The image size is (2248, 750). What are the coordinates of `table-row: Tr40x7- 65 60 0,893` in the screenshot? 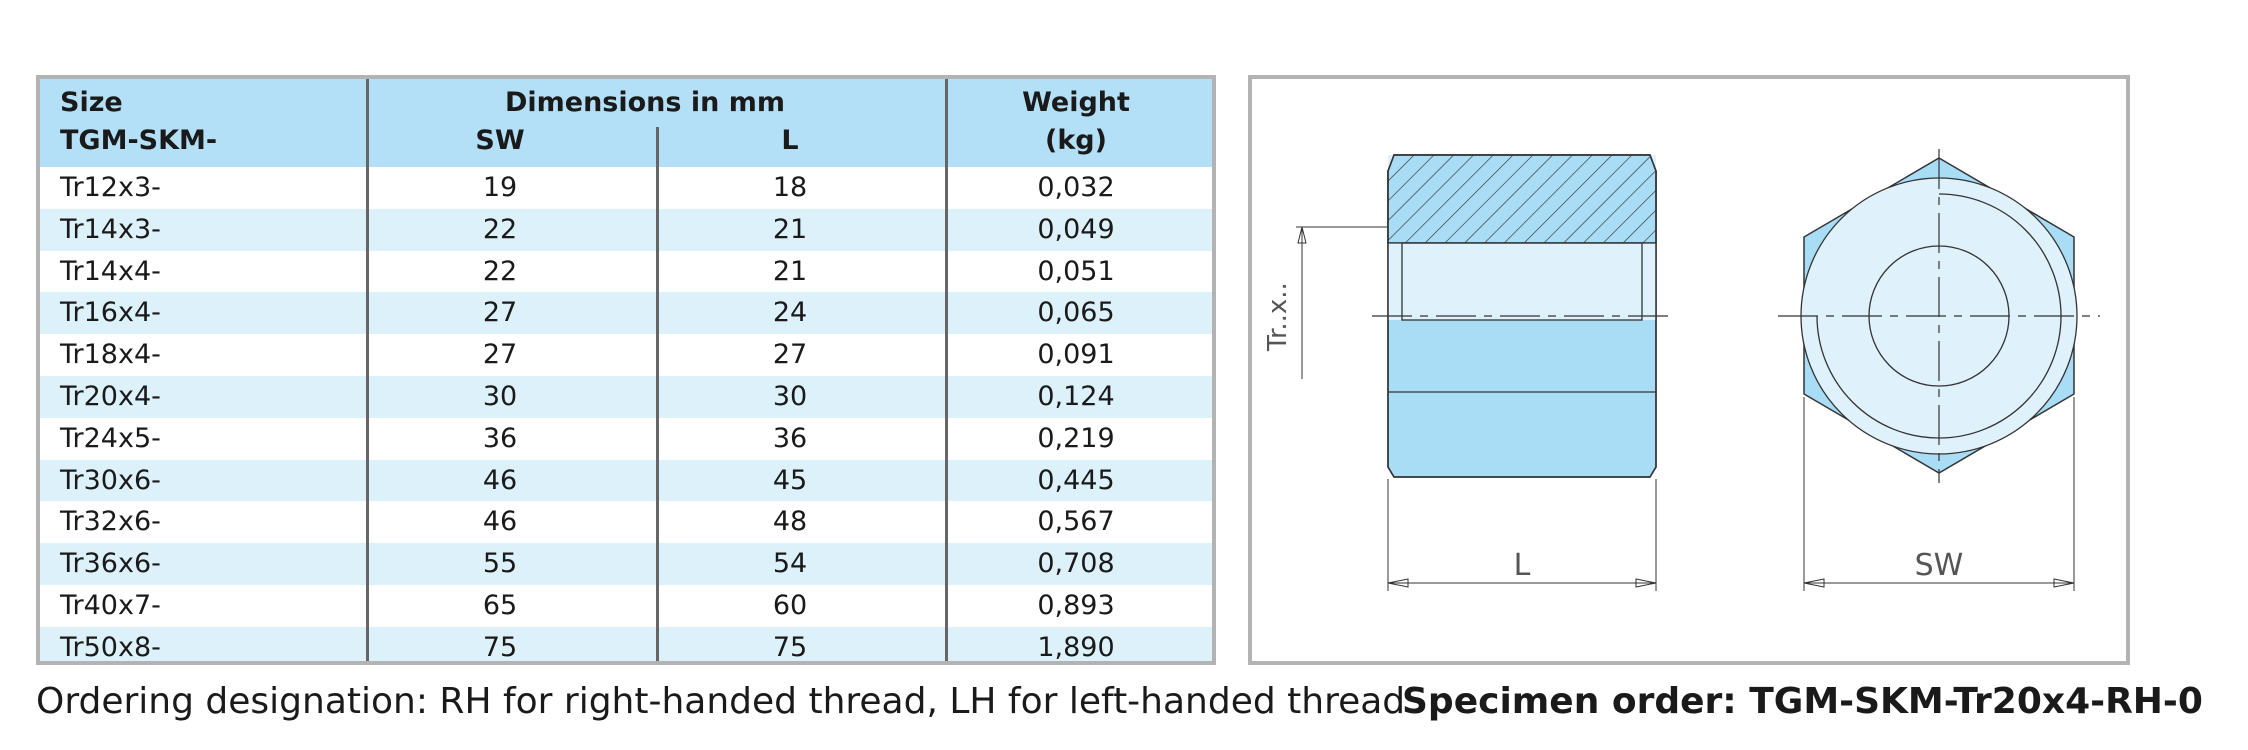 It's located at (626, 606).